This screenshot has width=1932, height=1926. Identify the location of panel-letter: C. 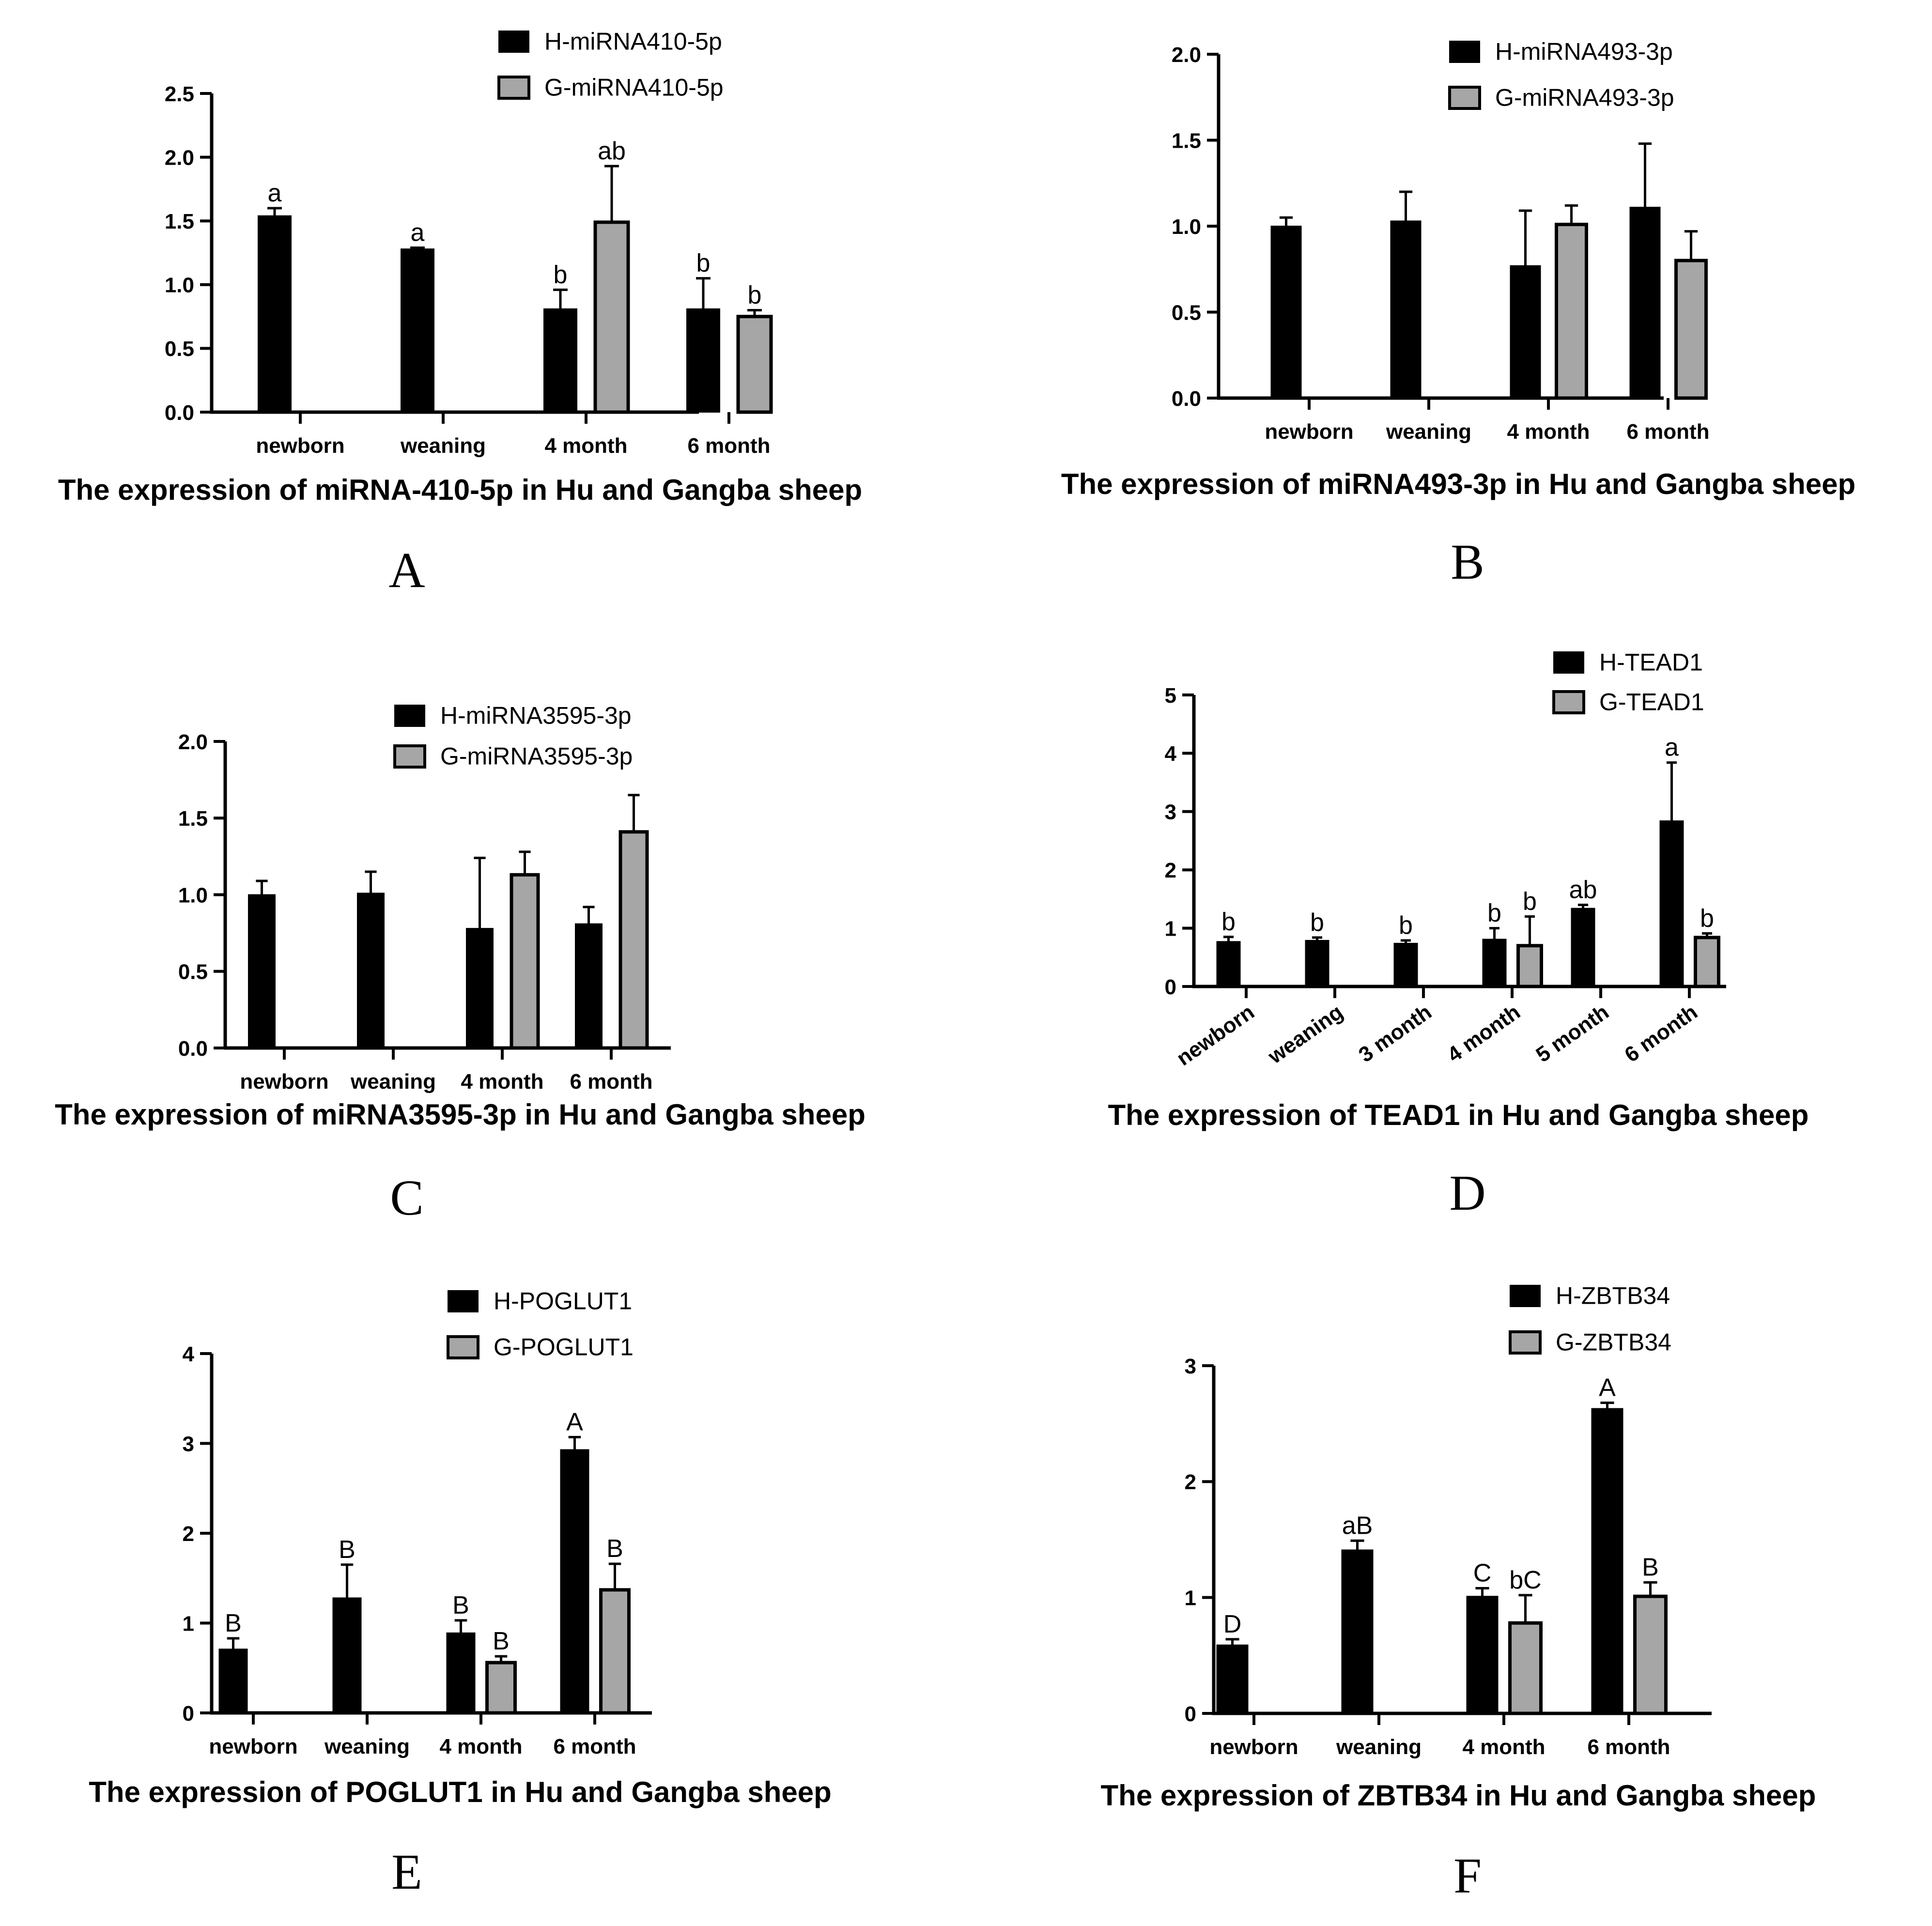
(406, 1198).